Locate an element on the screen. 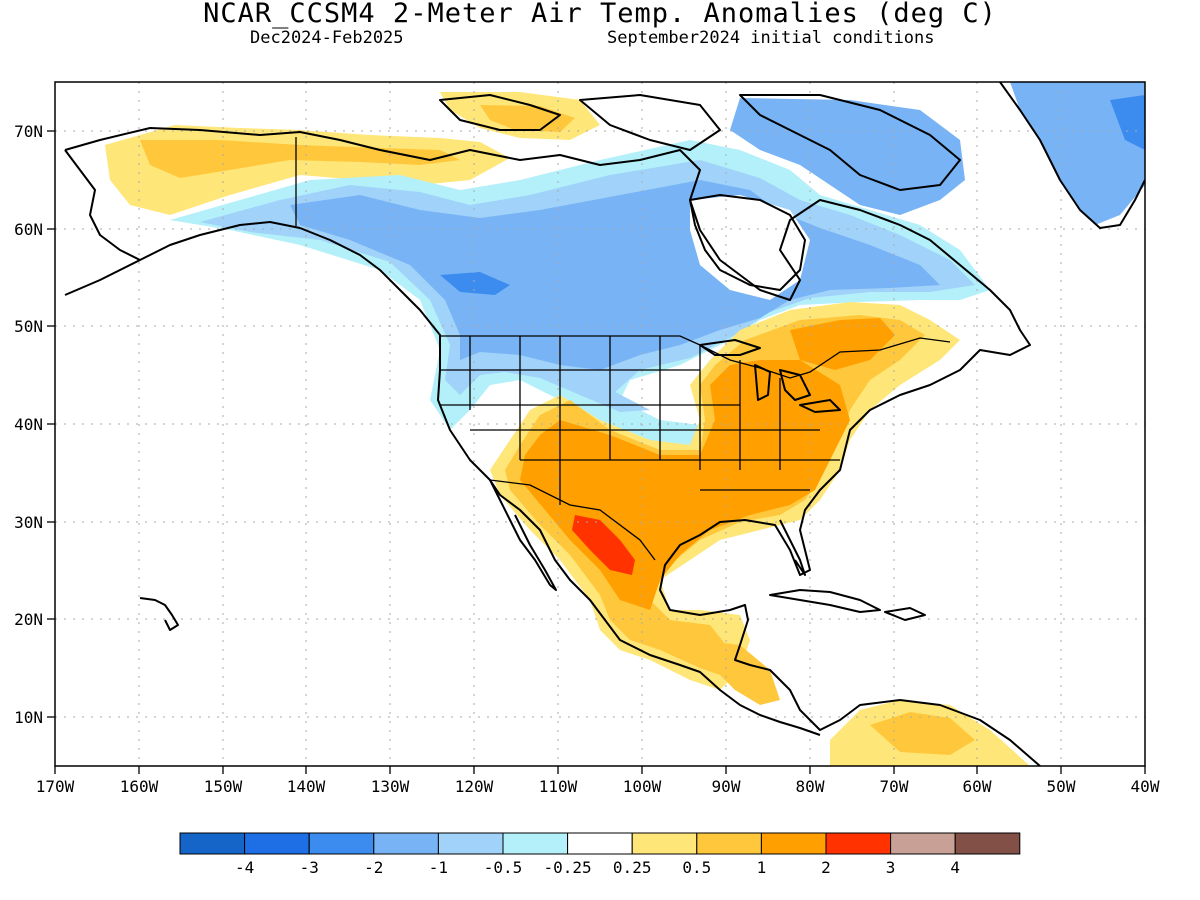 The height and width of the screenshot is (900, 1200). latitude-labels: 70N 60N 50N 40N 30N 20N 10N is located at coordinates (28, 424).